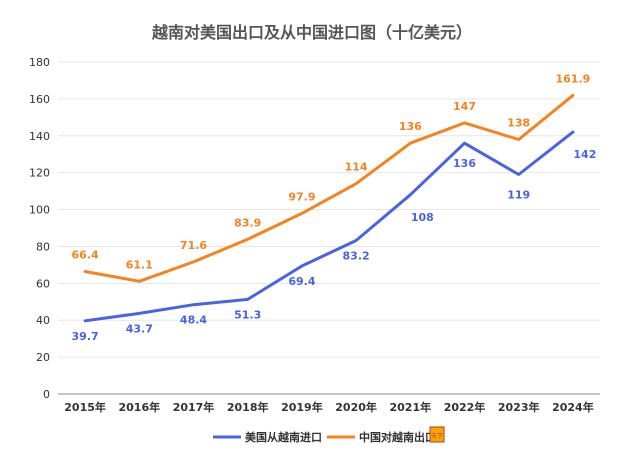  Describe the element at coordinates (464, 106) in the screenshot. I see `data-label: 147` at that location.